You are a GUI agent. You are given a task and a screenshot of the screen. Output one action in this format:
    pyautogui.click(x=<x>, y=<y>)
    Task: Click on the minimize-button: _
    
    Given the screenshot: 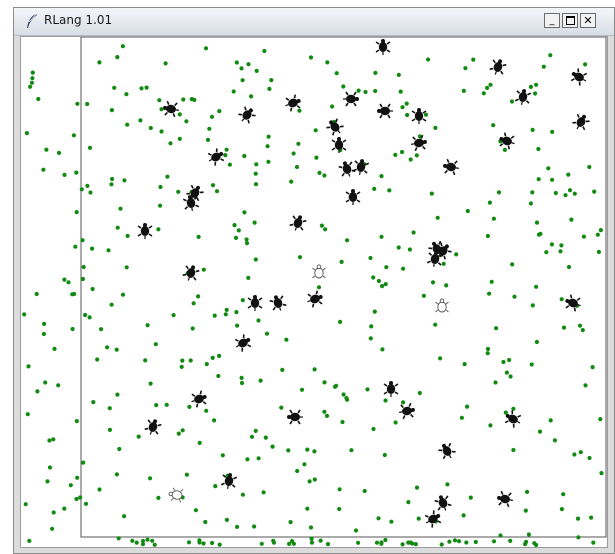 What is the action you would take?
    pyautogui.click(x=552, y=20)
    